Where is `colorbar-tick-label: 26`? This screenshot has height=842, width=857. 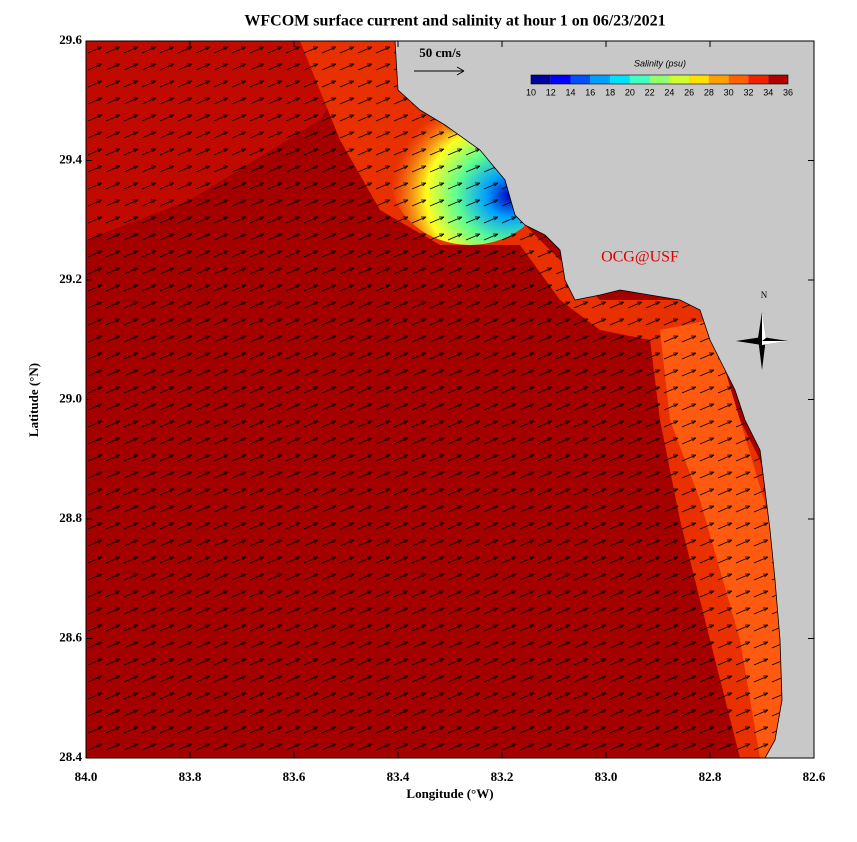 colorbar-tick-label: 26 is located at coordinates (689, 92).